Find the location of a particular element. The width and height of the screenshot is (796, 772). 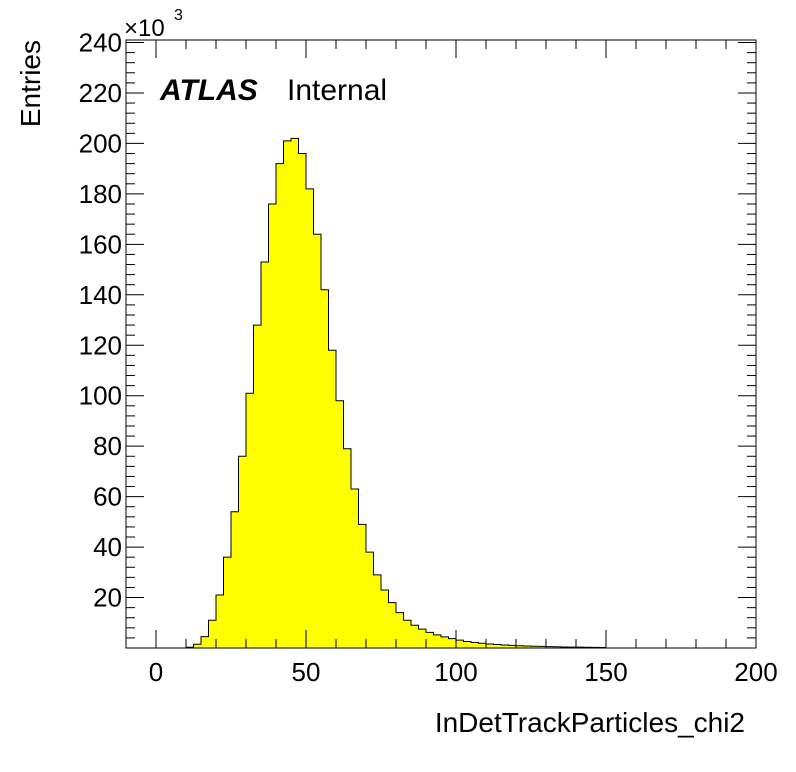

atlas-label: ATLAS is located at coordinates (208, 90).